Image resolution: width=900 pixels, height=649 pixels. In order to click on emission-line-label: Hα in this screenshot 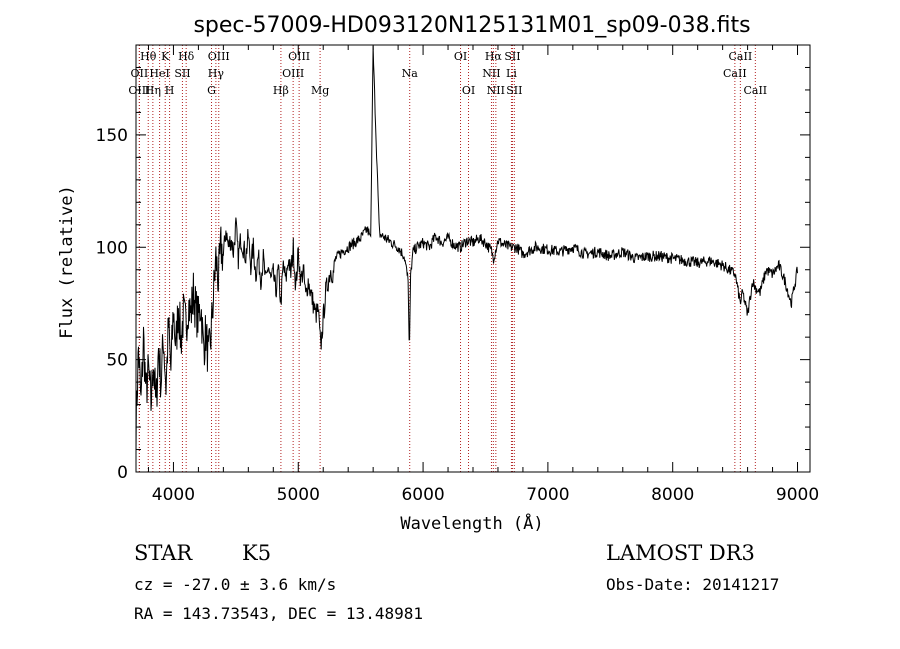, I will do `click(494, 56)`.